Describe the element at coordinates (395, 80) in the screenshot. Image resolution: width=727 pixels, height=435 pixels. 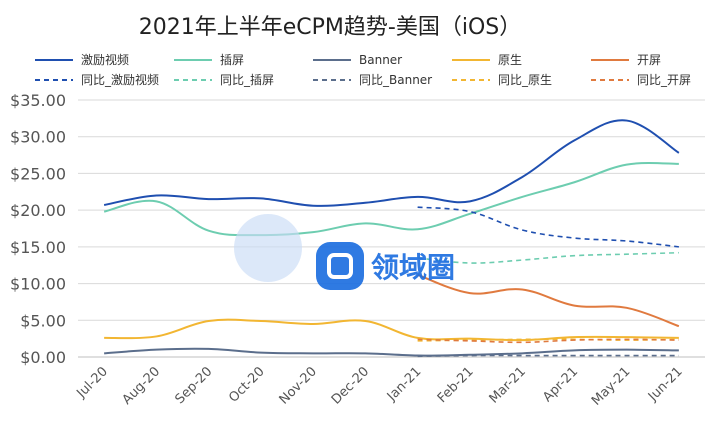
I see `legend-label: 同比_Banner` at that location.